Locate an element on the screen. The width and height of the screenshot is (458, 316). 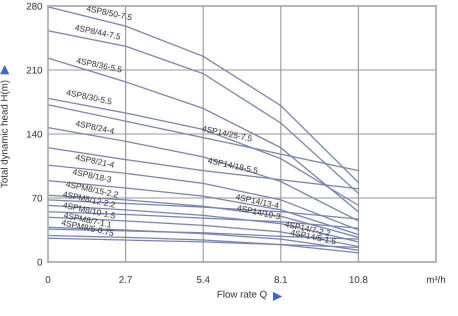
y-tick-label: 210 is located at coordinates (34, 70).